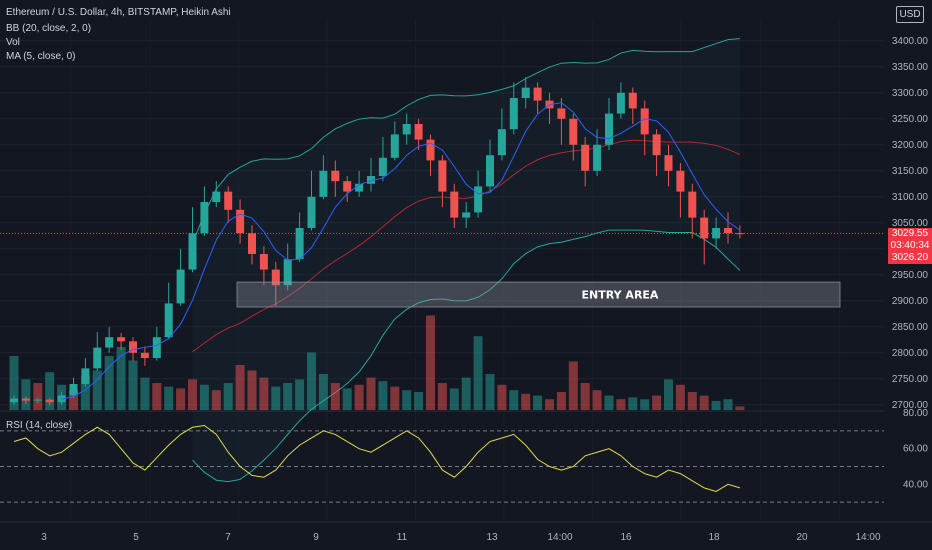 Image resolution: width=932 pixels, height=550 pixels. Describe the element at coordinates (910, 327) in the screenshot. I see `price-tick-label: 2850.00` at that location.